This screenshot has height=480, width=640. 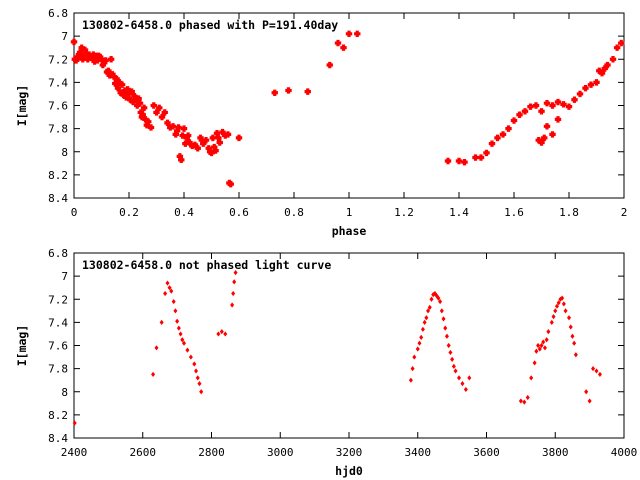 What do you see at coordinates (74, 212) in the screenshot?
I see `x-tick-label: 0` at bounding box center [74, 212].